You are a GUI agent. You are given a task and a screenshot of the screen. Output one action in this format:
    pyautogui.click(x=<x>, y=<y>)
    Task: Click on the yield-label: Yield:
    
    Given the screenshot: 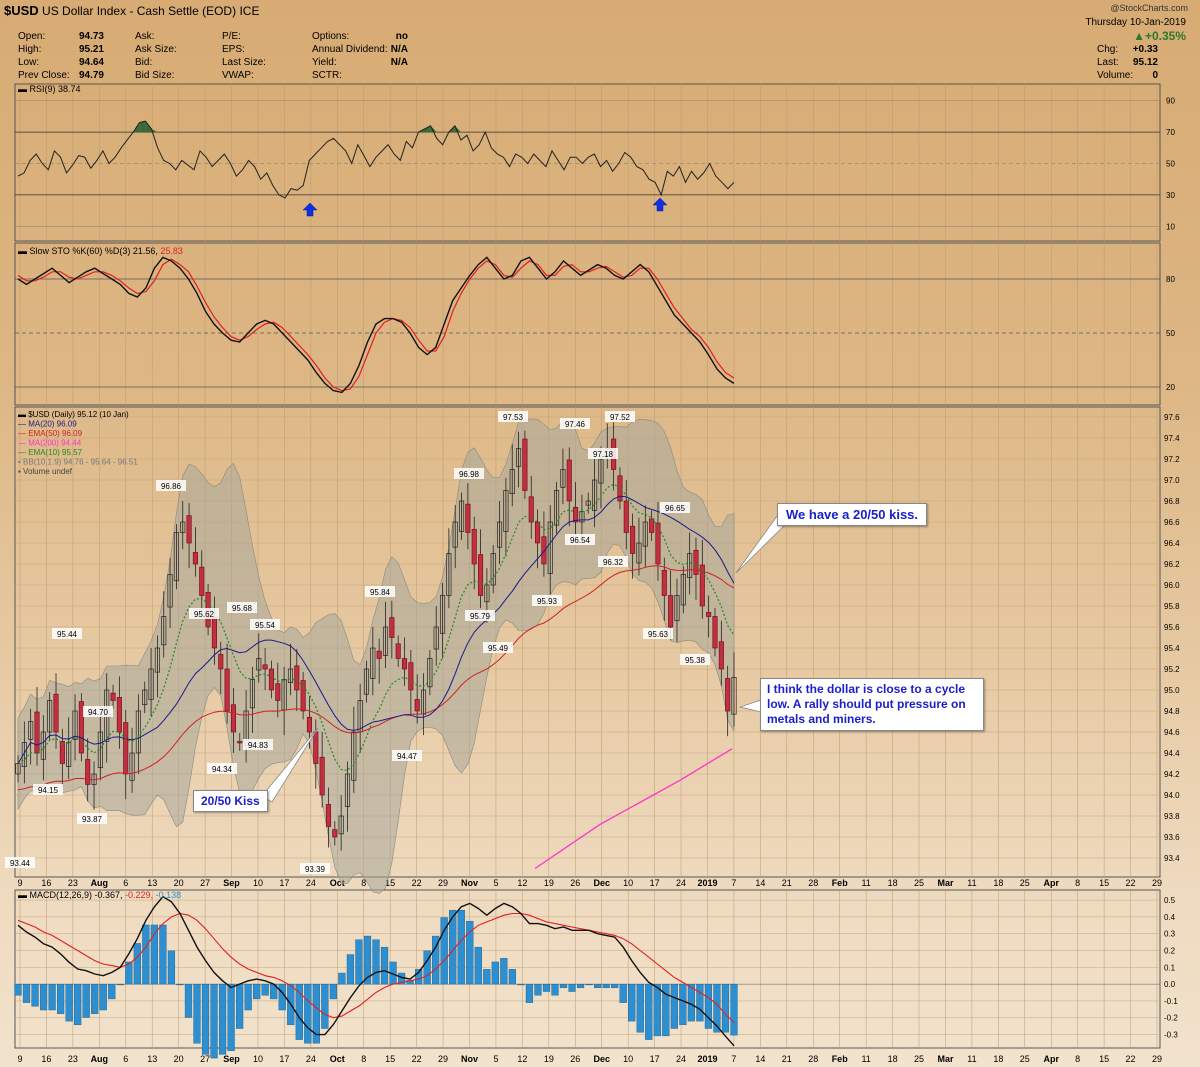 What is the action you would take?
    pyautogui.click(x=324, y=62)
    